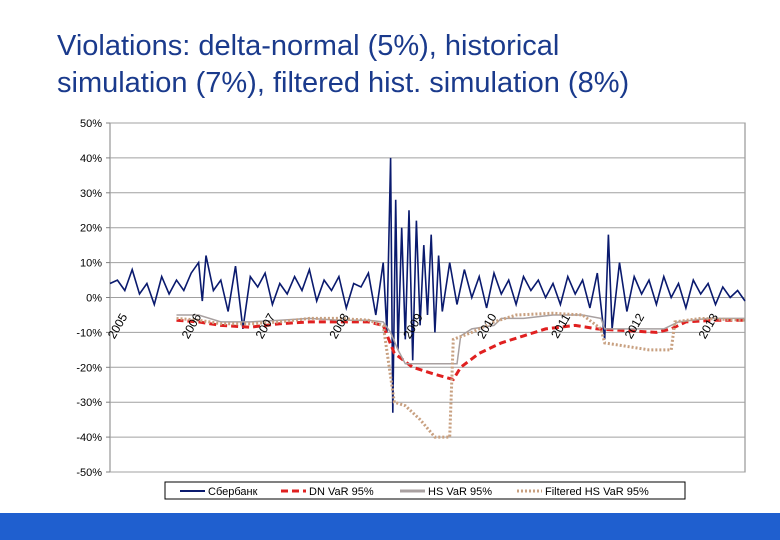 The height and width of the screenshot is (540, 780). Describe the element at coordinates (460, 492) in the screenshot. I see `legend-label-2: HS VaR 95%` at that location.